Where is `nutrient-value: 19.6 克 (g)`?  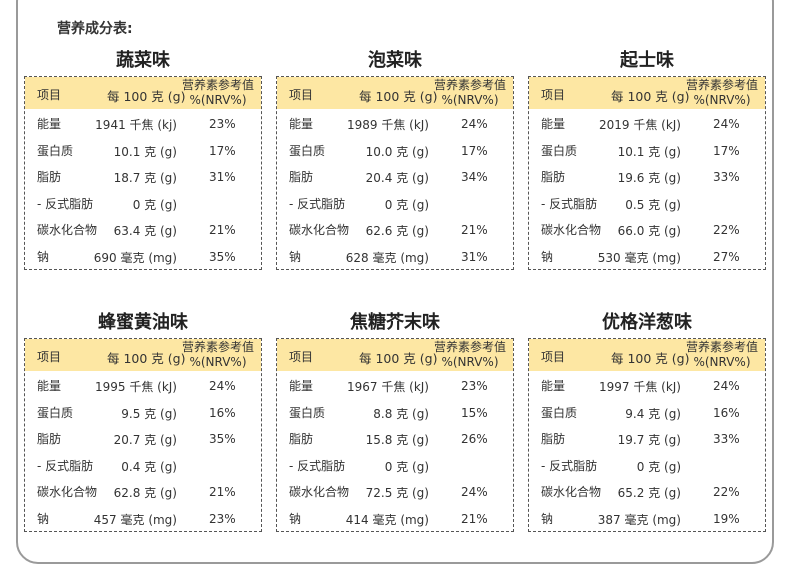
nutrient-value: 19.6 克 (g) is located at coordinates (649, 178).